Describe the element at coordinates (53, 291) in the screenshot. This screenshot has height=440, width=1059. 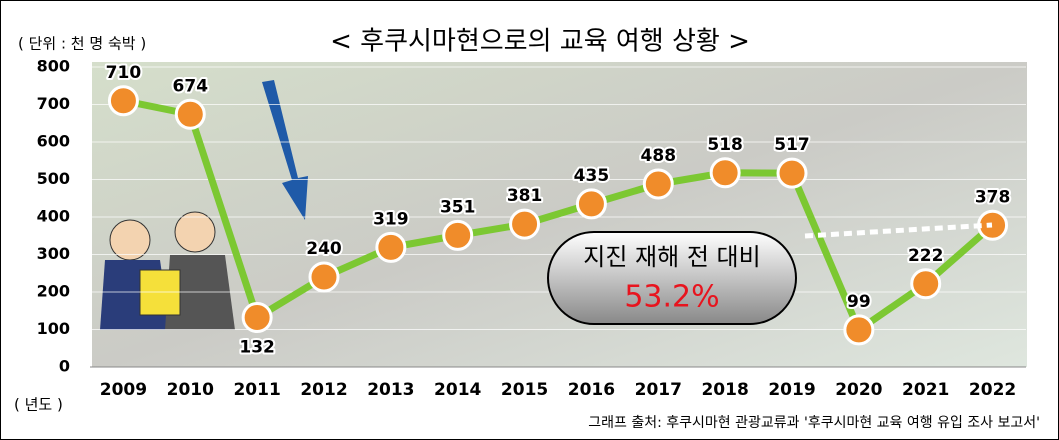
I see `y-tick-label: 200` at that location.